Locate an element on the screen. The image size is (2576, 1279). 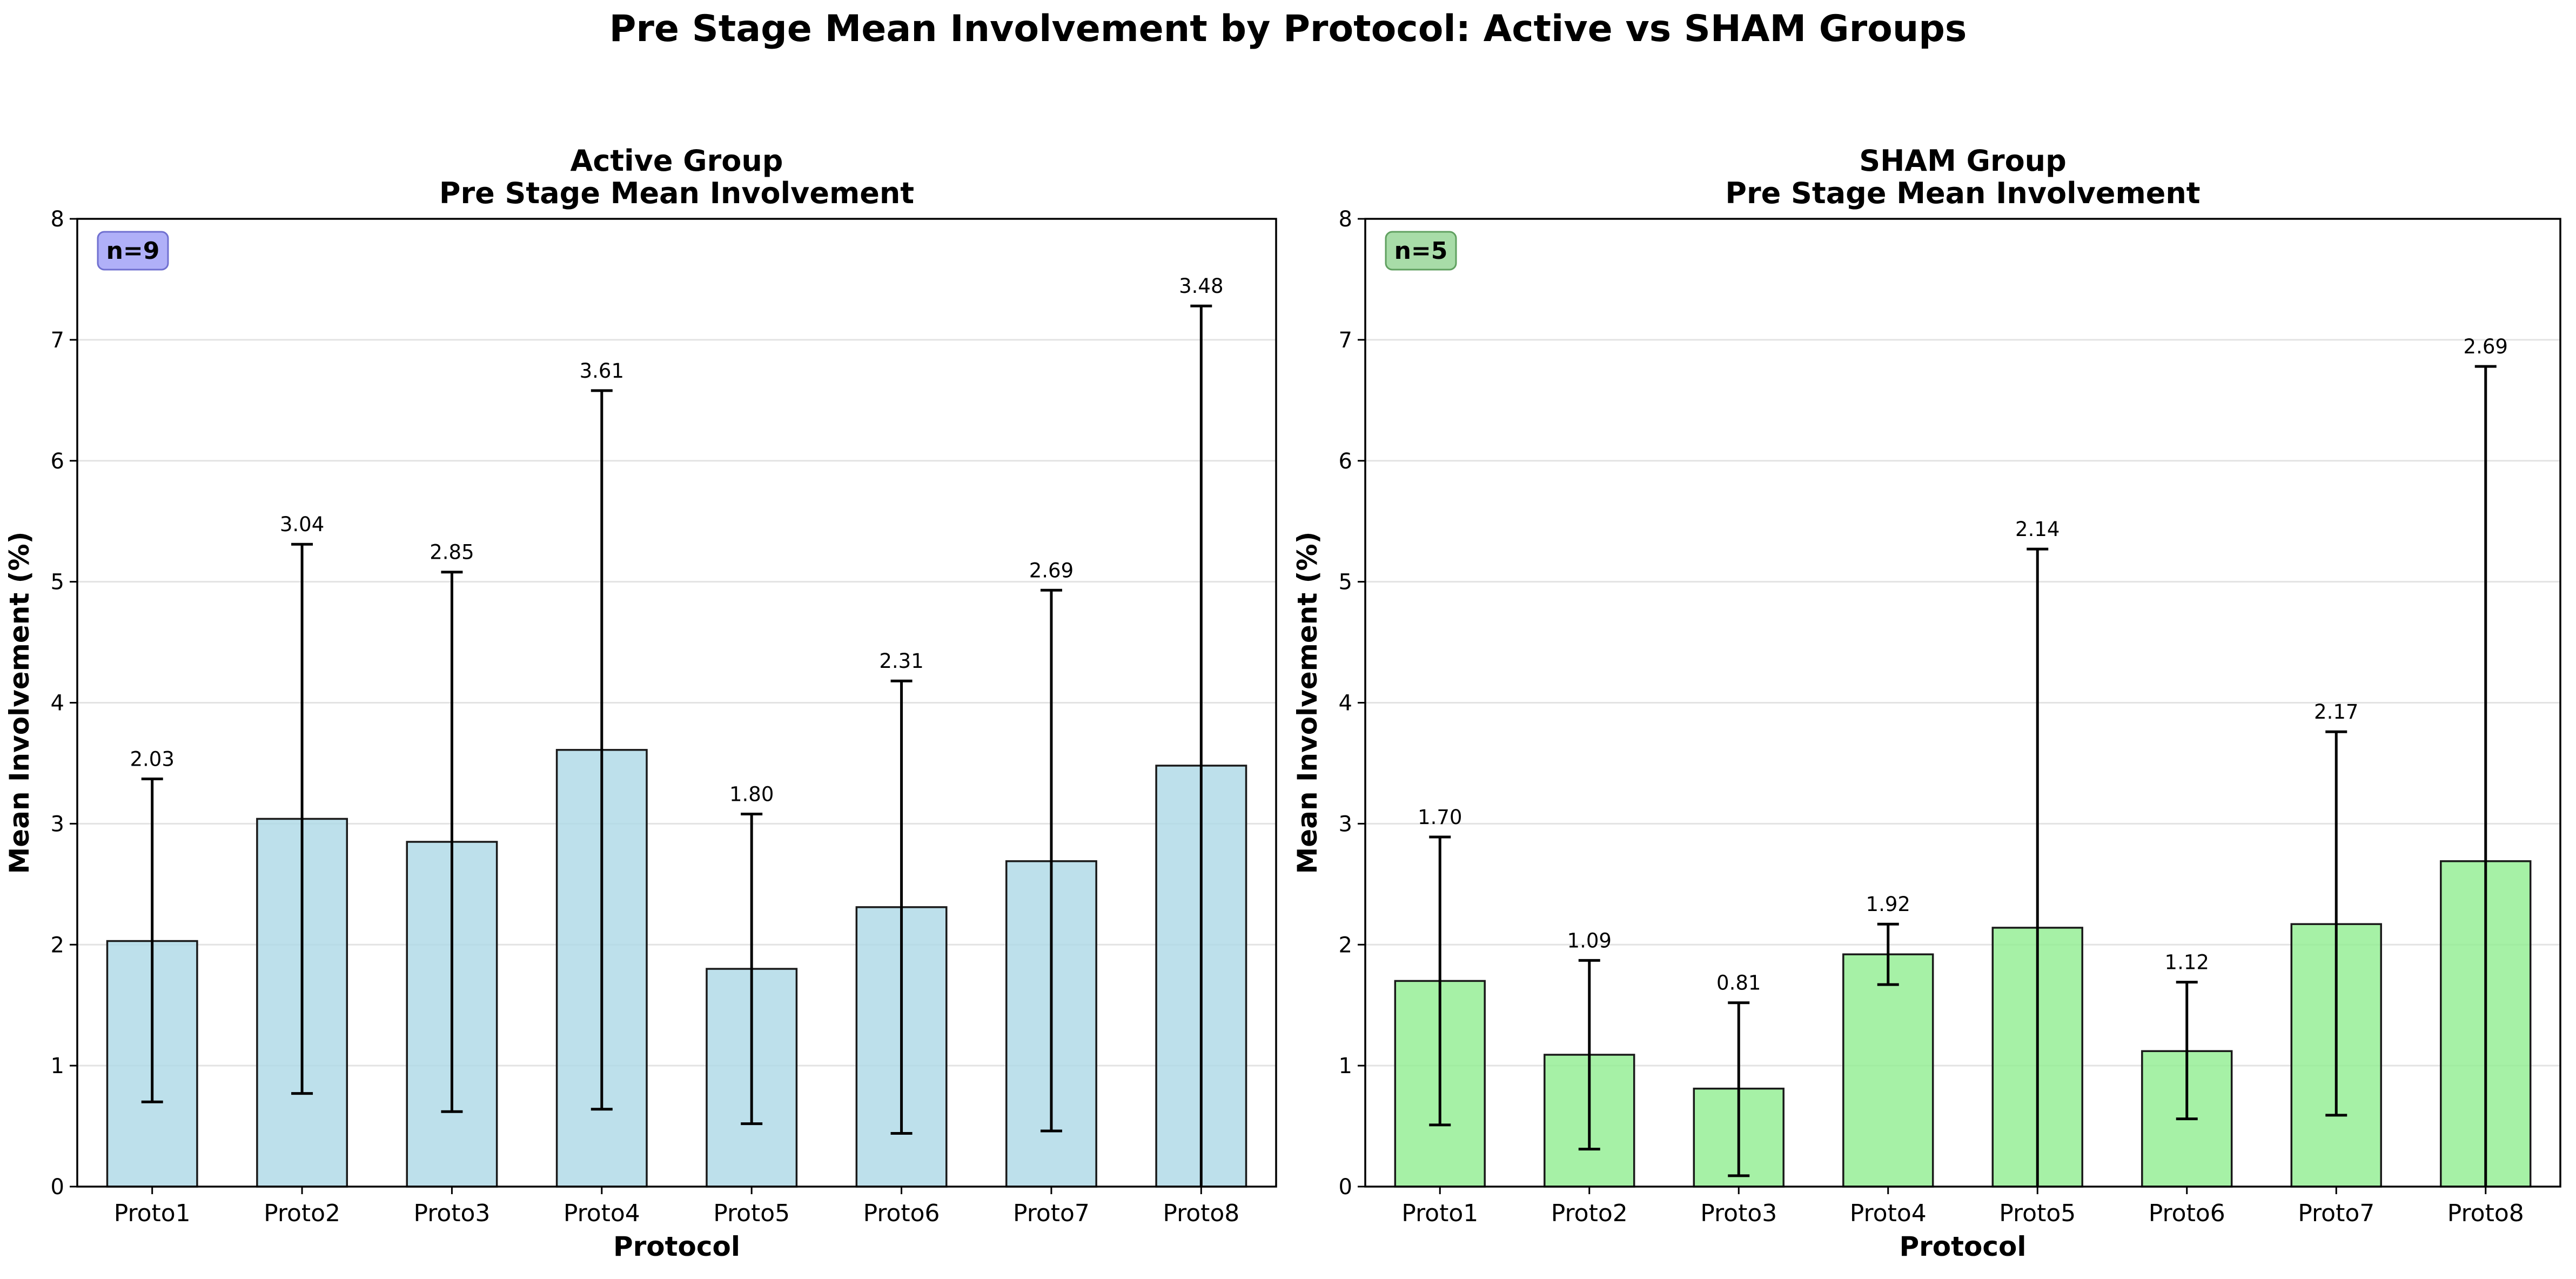
data-label: 1.92 is located at coordinates (1888, 904).